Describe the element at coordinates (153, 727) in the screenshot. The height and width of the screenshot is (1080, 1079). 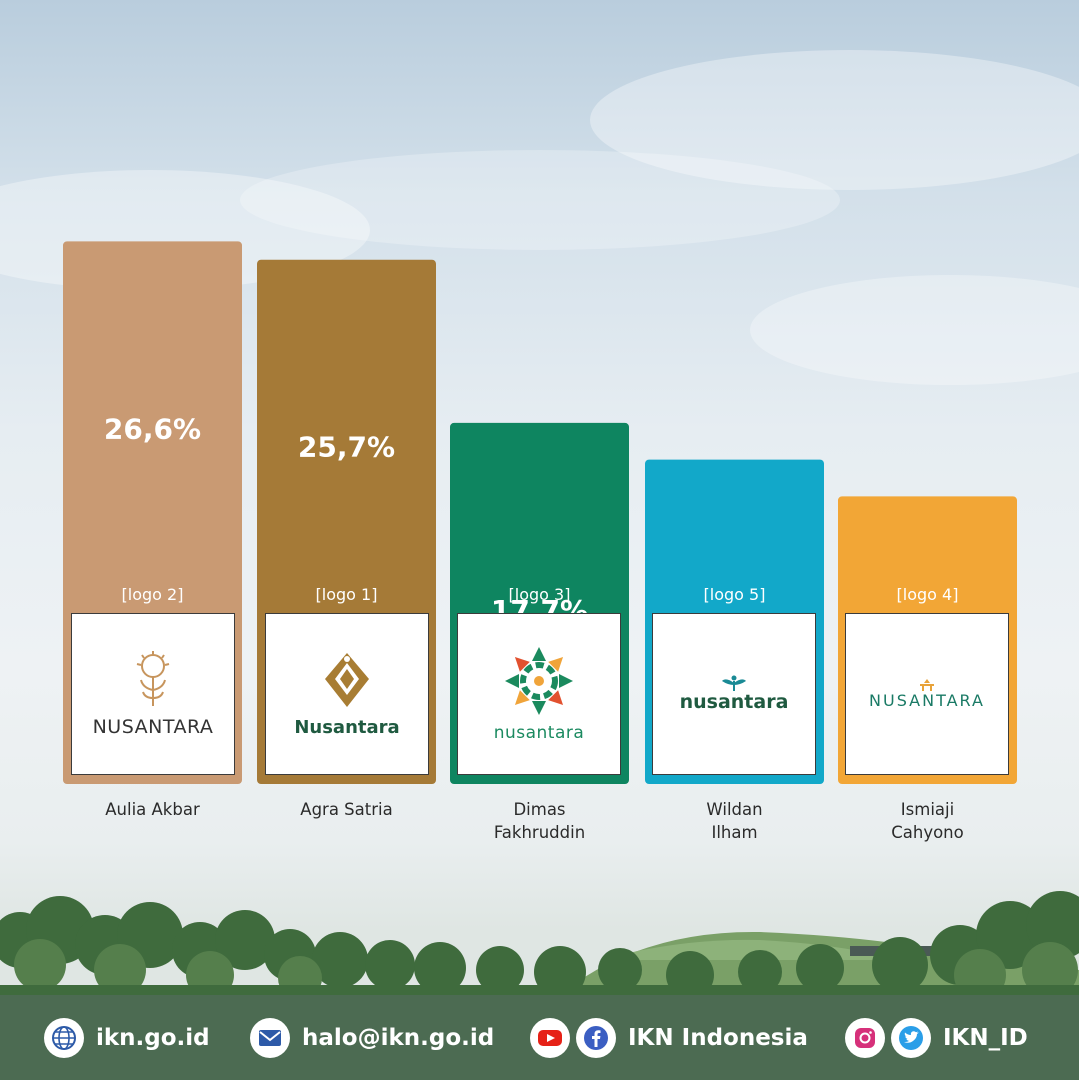
I see `logo-2-wordmark: NUSANTARA` at that location.